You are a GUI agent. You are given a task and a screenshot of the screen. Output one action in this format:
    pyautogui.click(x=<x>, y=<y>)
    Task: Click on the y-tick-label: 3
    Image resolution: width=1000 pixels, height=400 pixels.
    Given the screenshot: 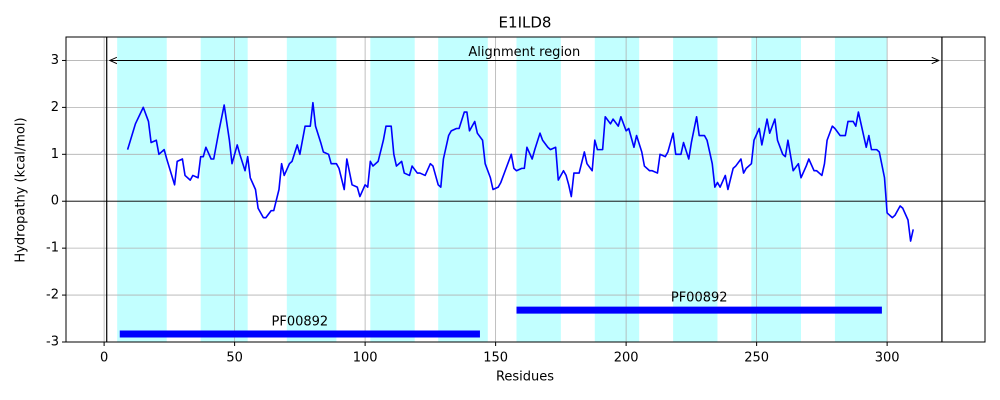 What is the action you would take?
    pyautogui.click(x=55, y=60)
    